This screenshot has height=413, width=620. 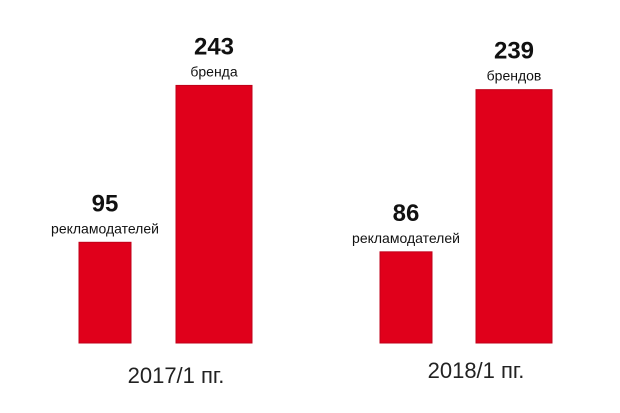 What do you see at coordinates (176, 375) in the screenshot?
I see `category-label: 2017/1 пг.` at bounding box center [176, 375].